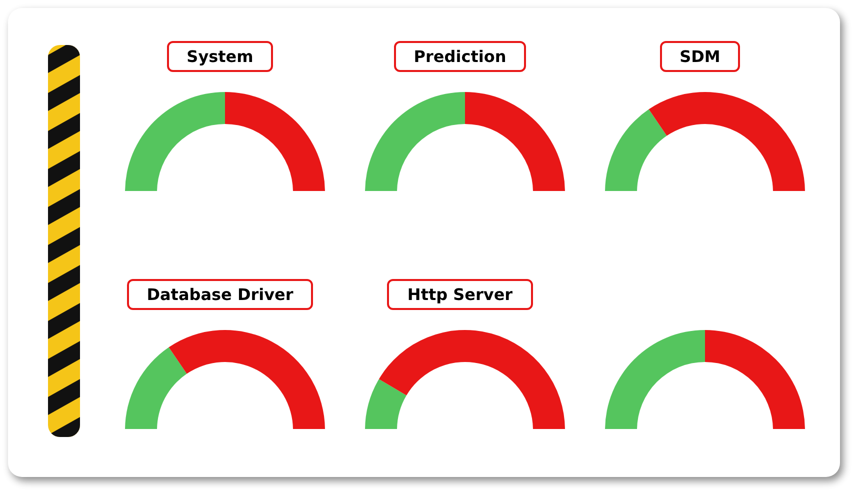 This screenshot has width=864, height=501. Describe the element at coordinates (460, 294) in the screenshot. I see `chart-title: Http Server` at that location.